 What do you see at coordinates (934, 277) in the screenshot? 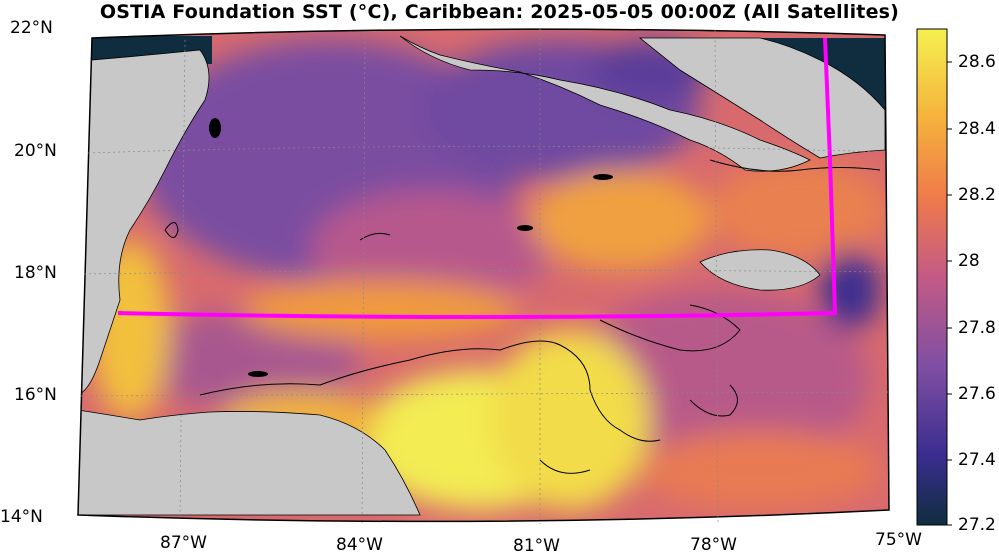
I see `colorbar` at bounding box center [934, 277].